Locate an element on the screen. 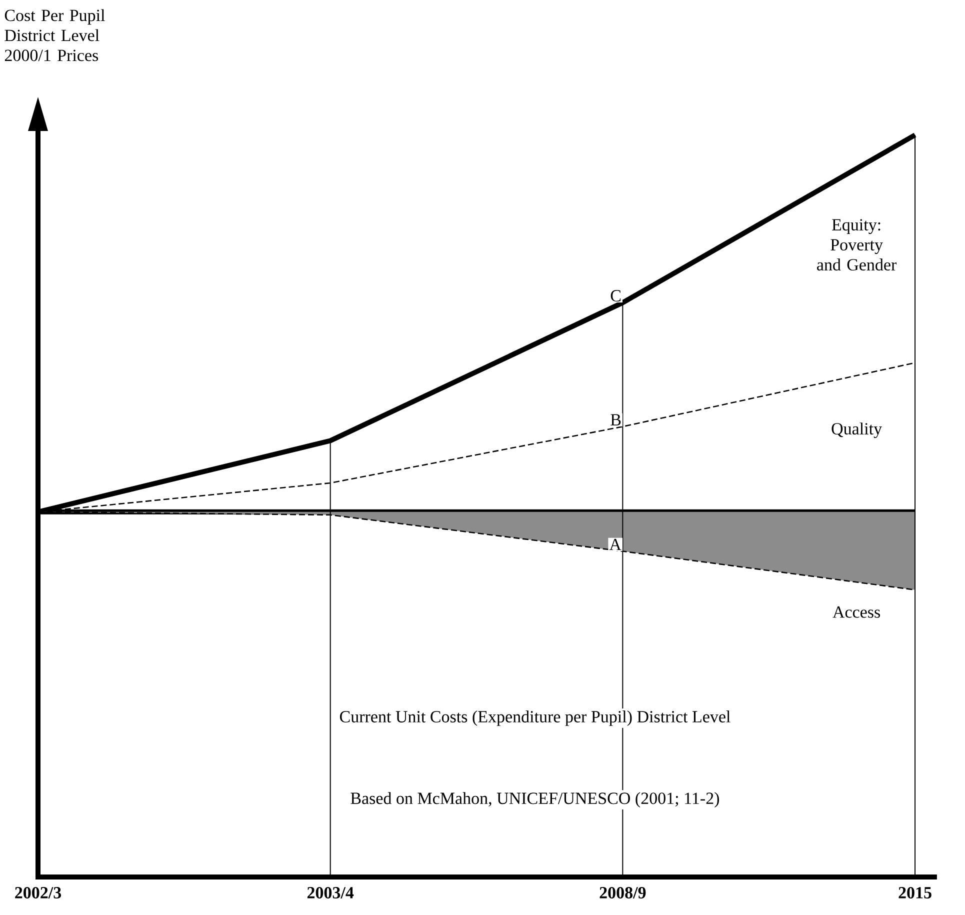 The width and height of the screenshot is (965, 915). y-axis-title: Cost Per Pupil District Level 2000/1 Prices is located at coordinates (54, 35).